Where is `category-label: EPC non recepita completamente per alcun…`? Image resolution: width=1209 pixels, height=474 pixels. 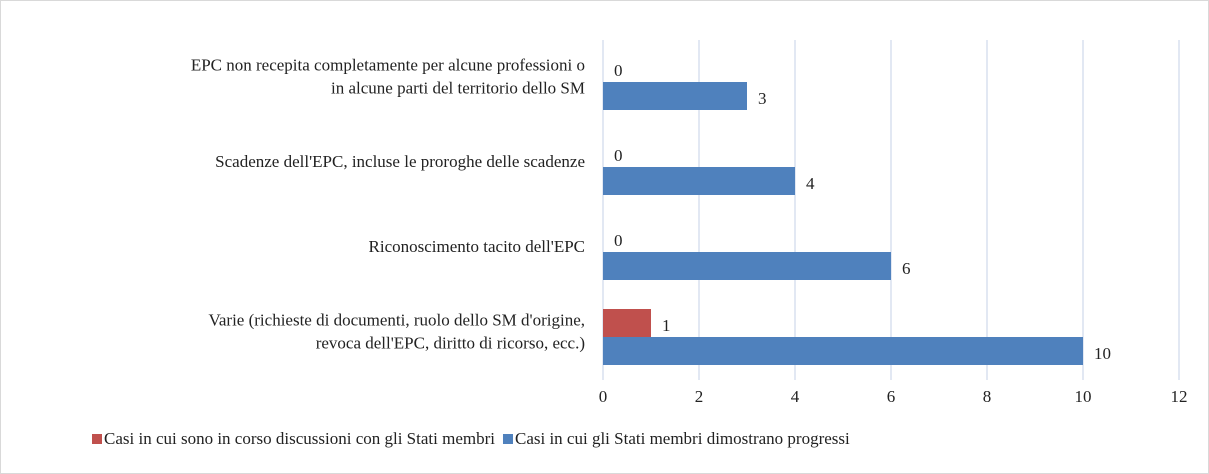
category-label: EPC non recepita completamente per alcun… is located at coordinates (388, 64).